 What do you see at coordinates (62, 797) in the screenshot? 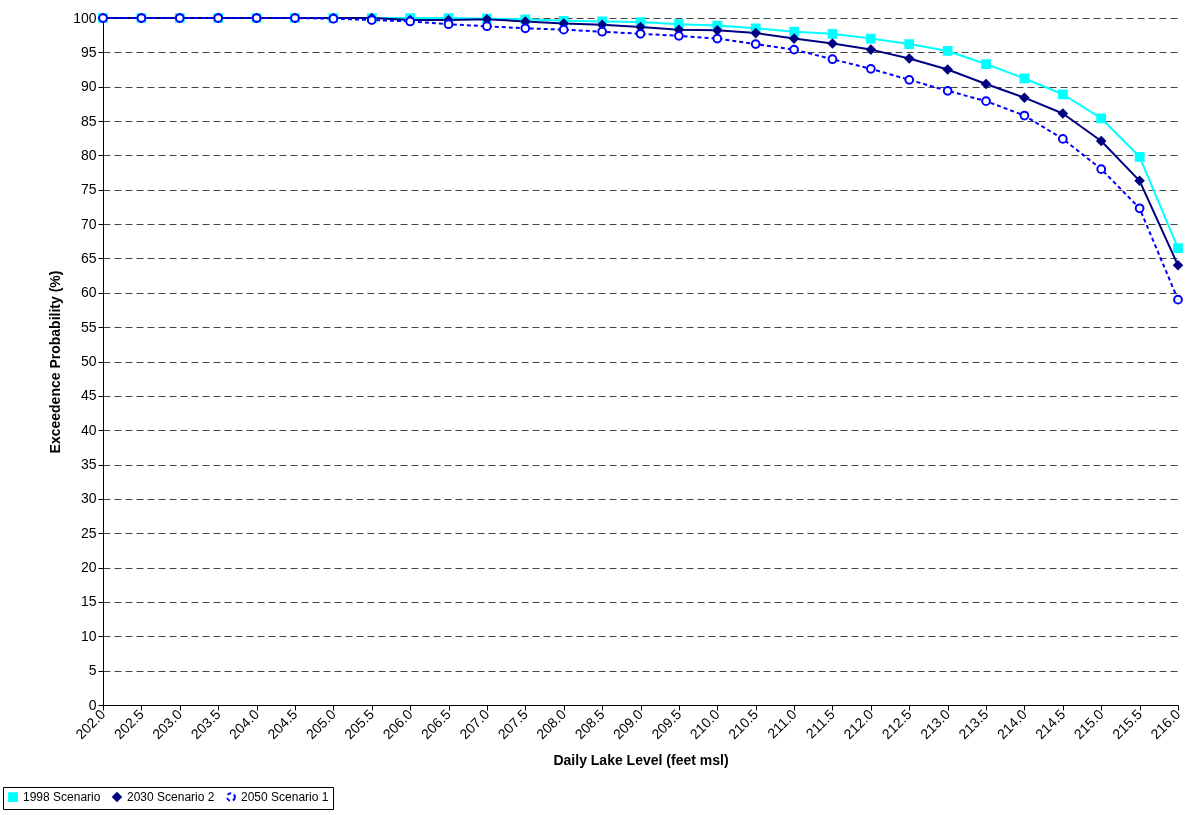
I see `legend-label: 1998 Scenario` at bounding box center [62, 797].